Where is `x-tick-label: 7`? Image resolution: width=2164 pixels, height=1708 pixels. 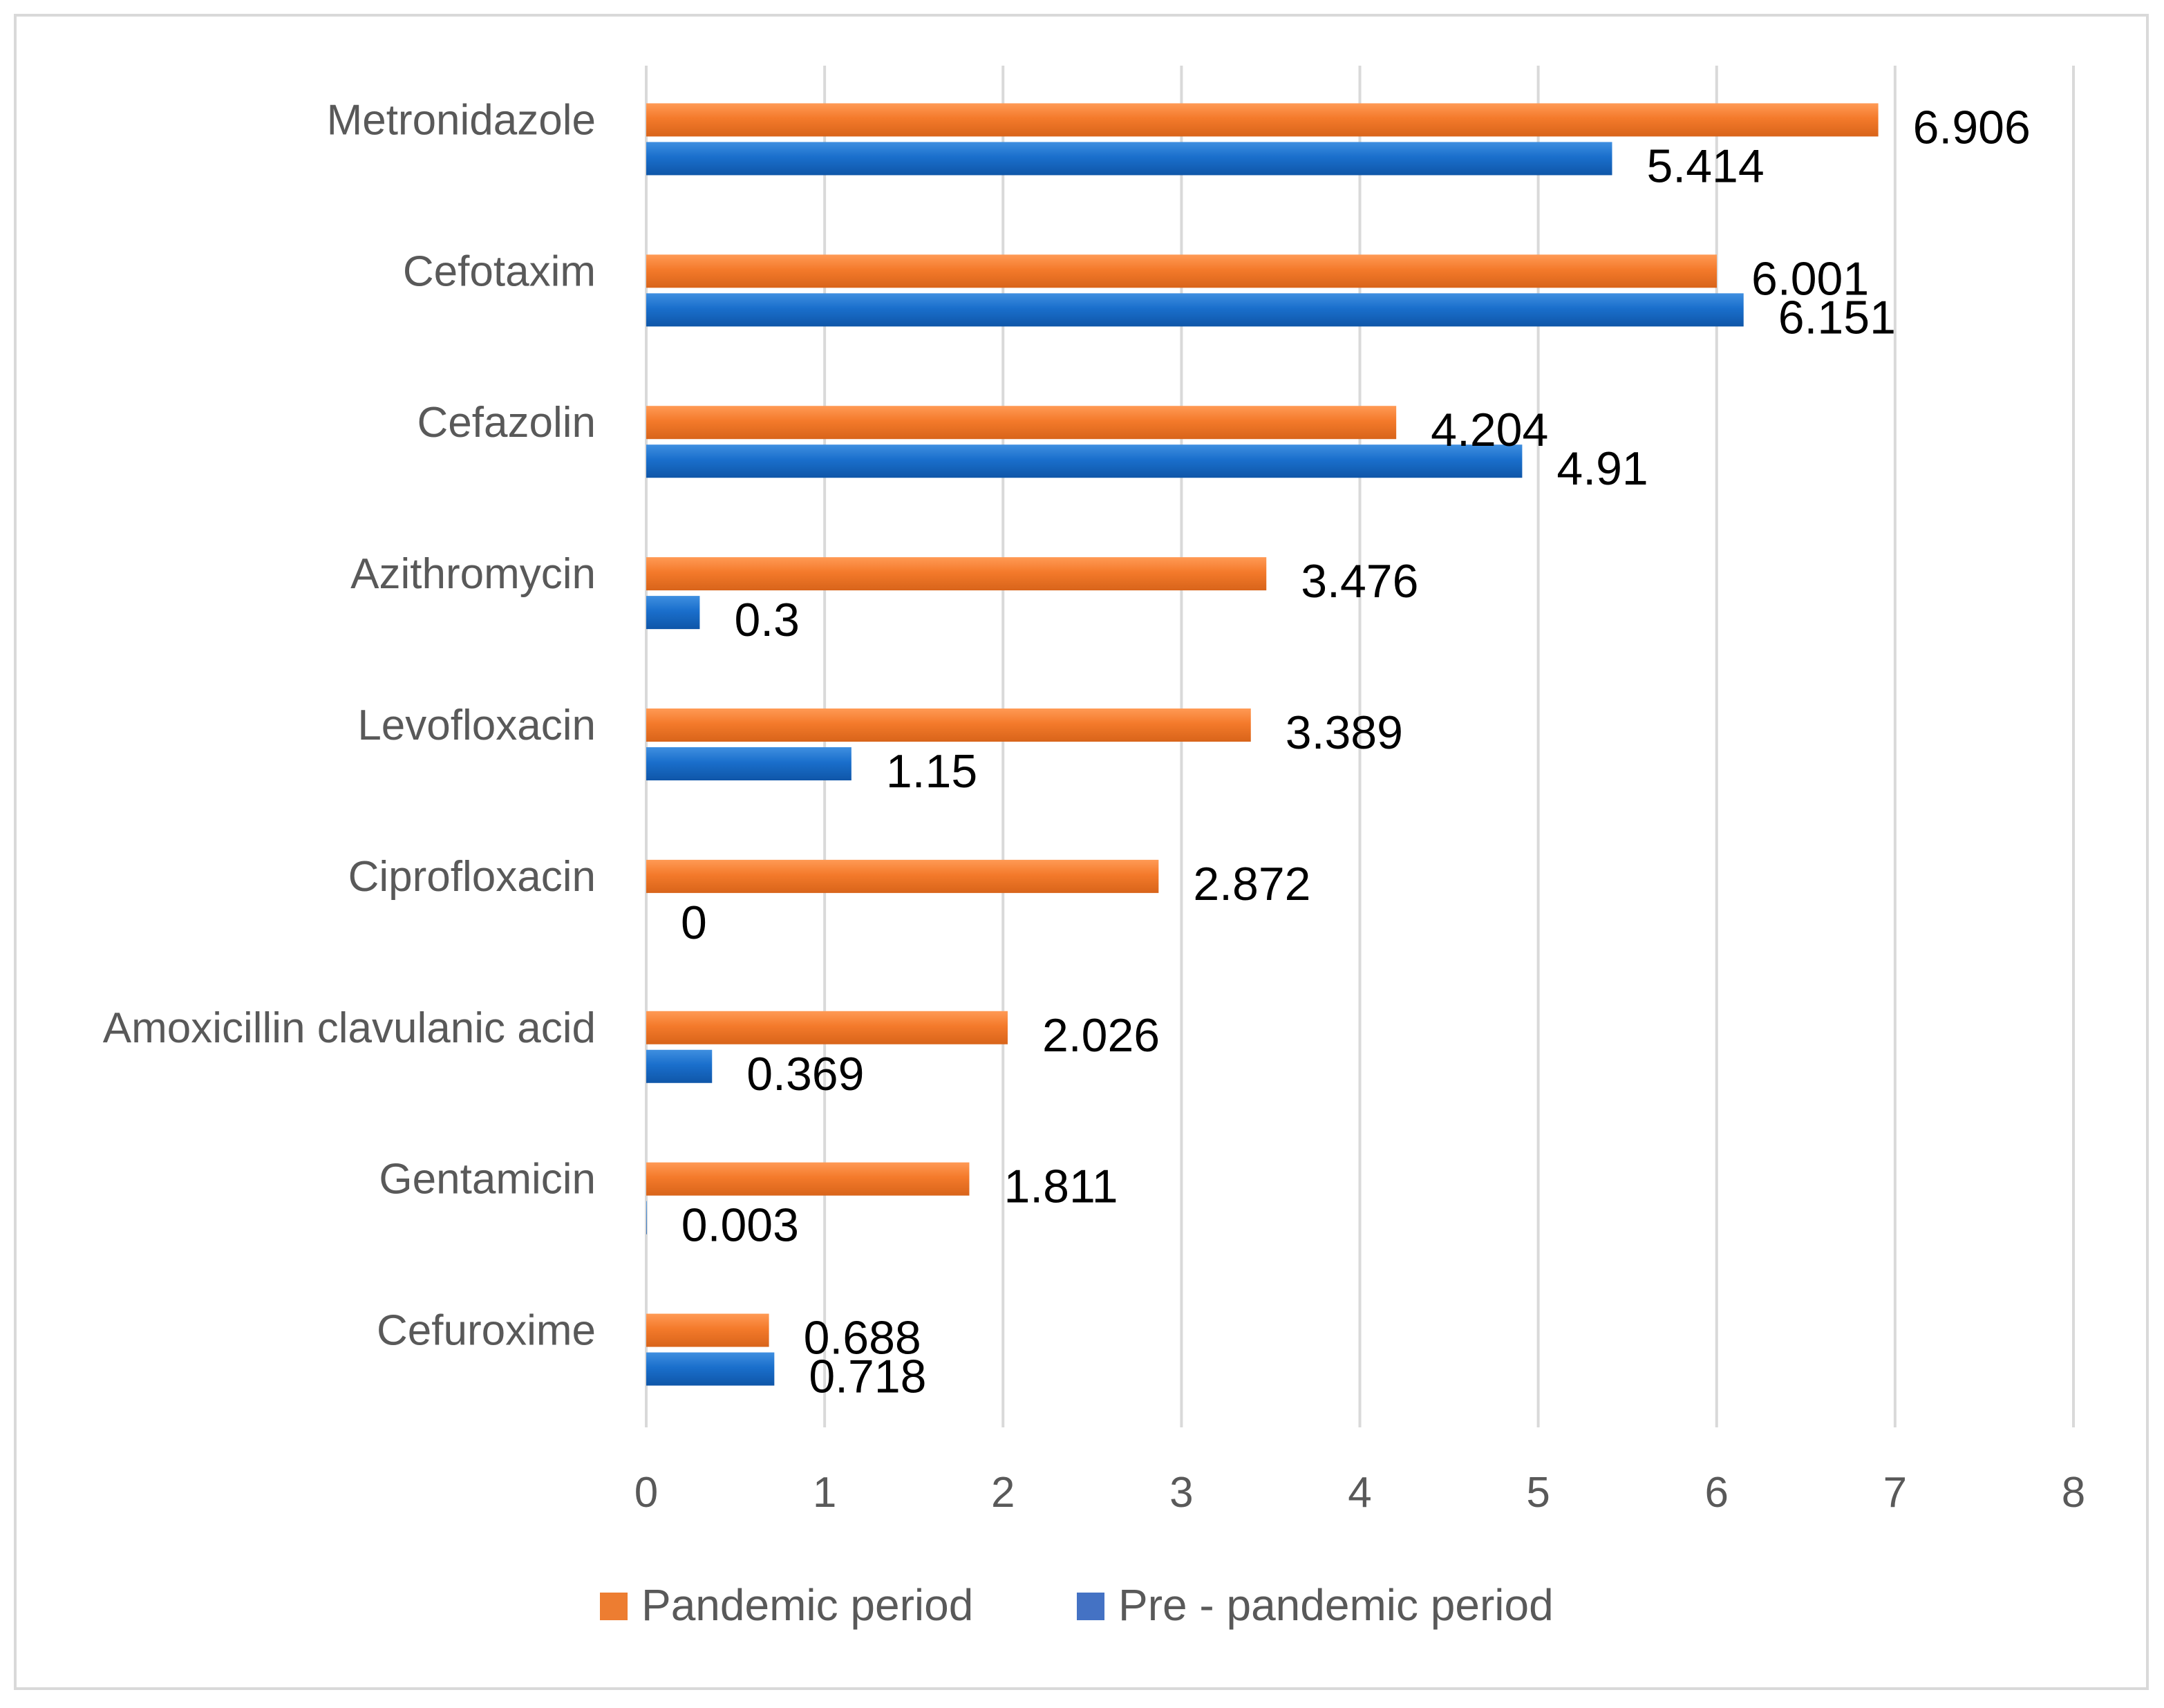
x-tick-label: 7 is located at coordinates (1895, 1493).